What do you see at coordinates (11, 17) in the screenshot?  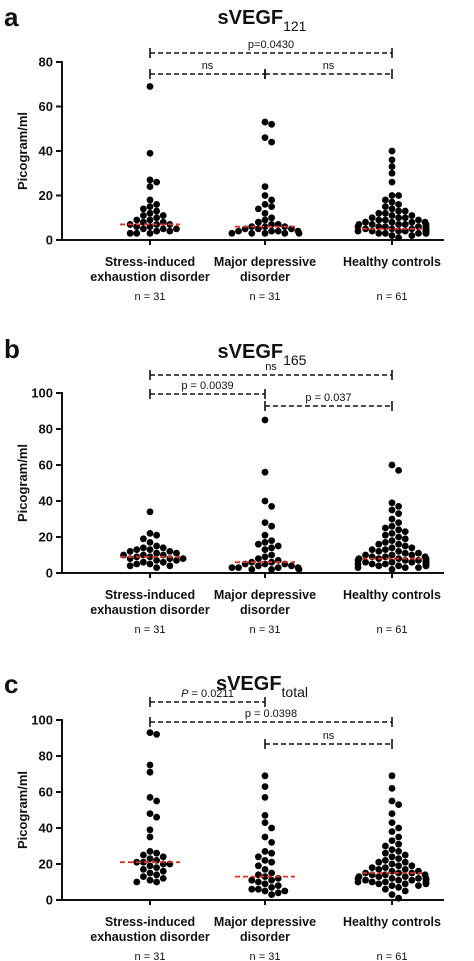 I see `panel-letter: a` at bounding box center [11, 17].